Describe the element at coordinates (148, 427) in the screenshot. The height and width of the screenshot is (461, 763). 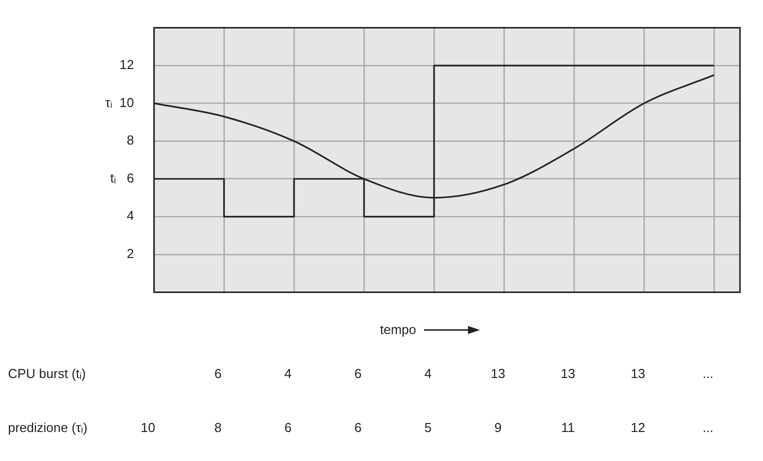
I see `text: 10` at that location.